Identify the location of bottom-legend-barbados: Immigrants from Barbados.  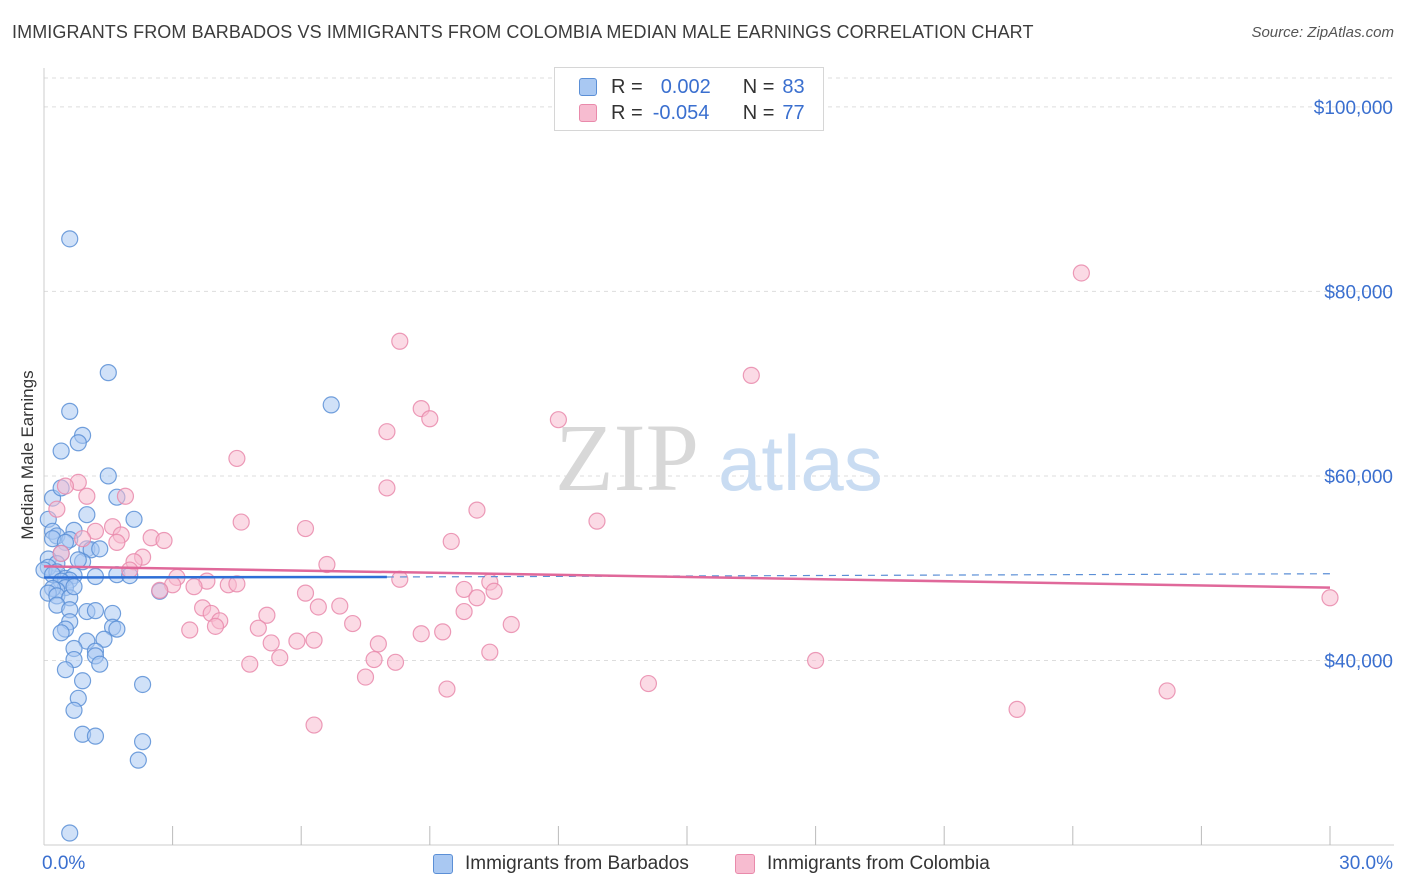
(561, 864).